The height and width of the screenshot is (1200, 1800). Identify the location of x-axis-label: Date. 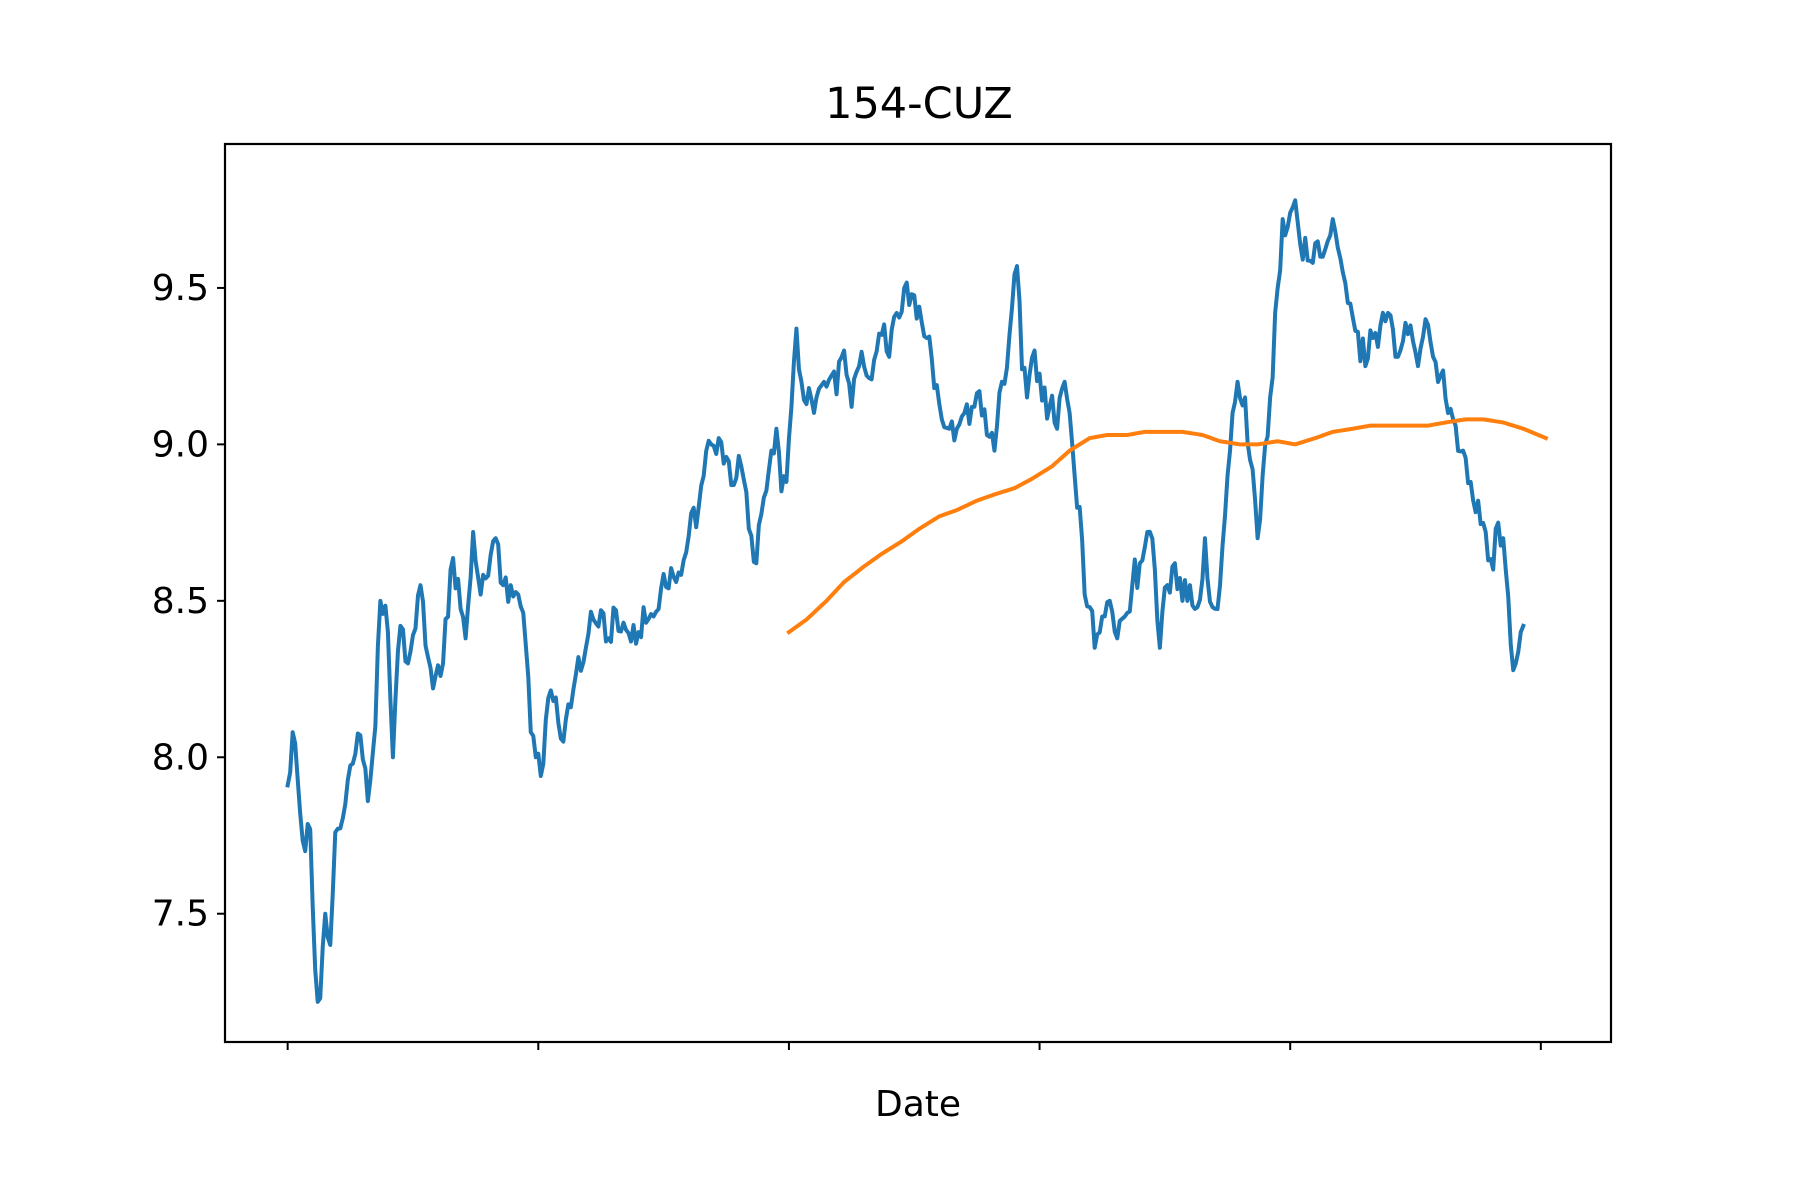
(918, 1104).